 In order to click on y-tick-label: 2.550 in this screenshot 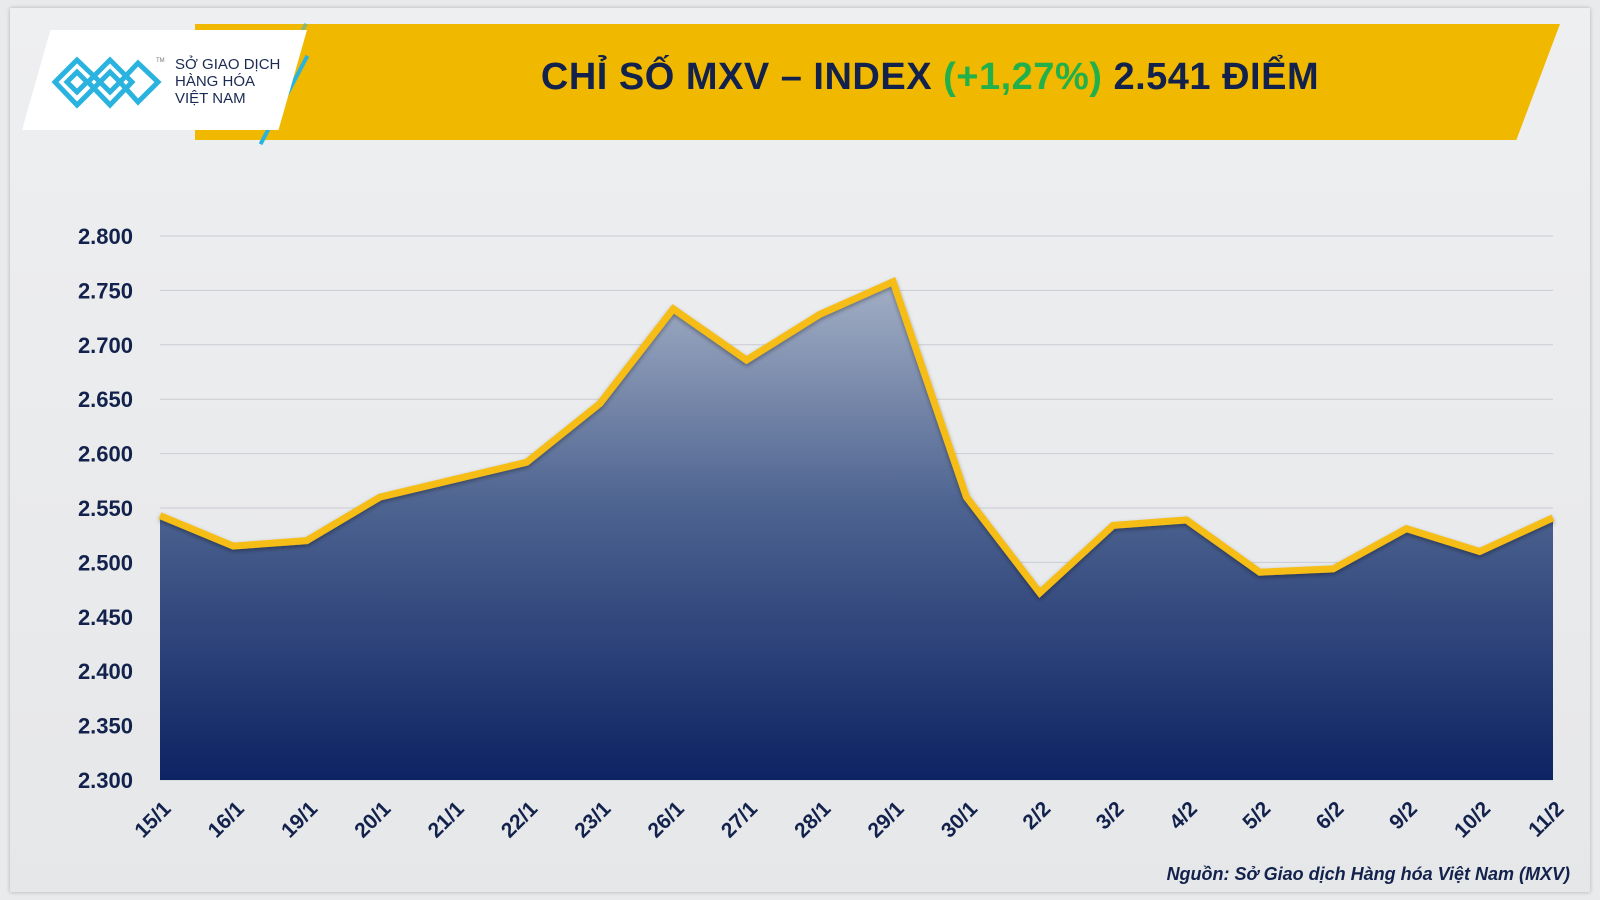, I will do `click(105, 508)`.